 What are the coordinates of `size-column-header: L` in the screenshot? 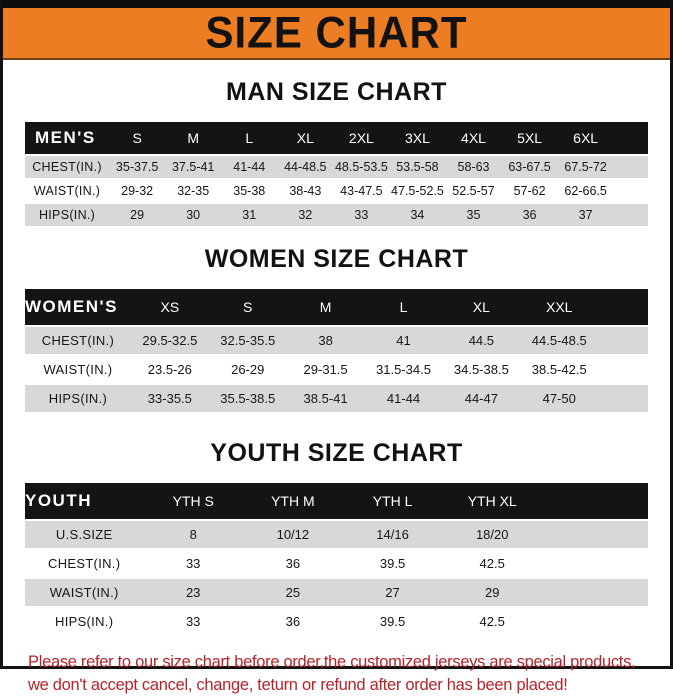 It's located at (249, 138).